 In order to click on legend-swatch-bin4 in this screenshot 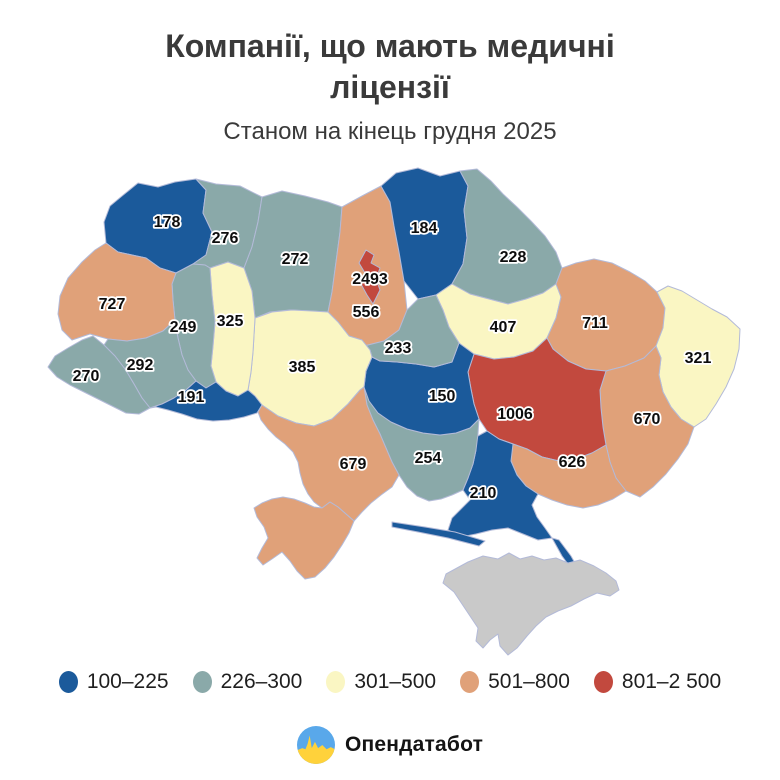, I will do `click(470, 682)`.